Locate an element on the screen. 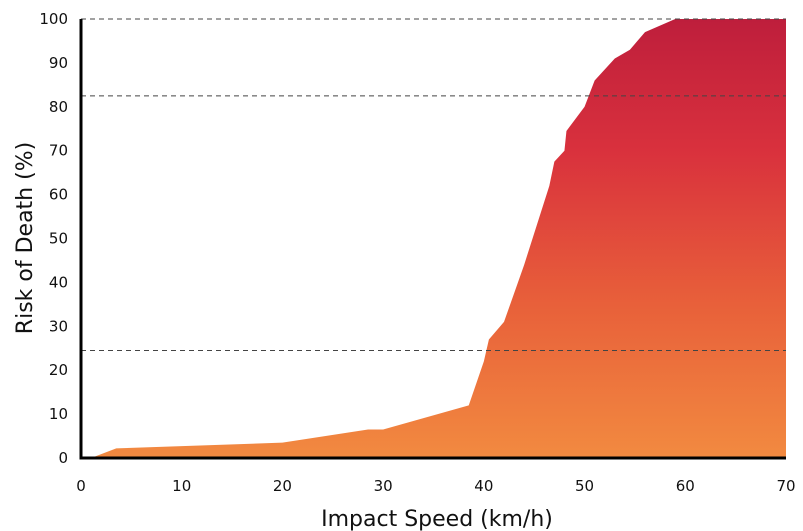 This screenshot has height=531, width=803. y-tick-label: 60 is located at coordinates (58, 195).